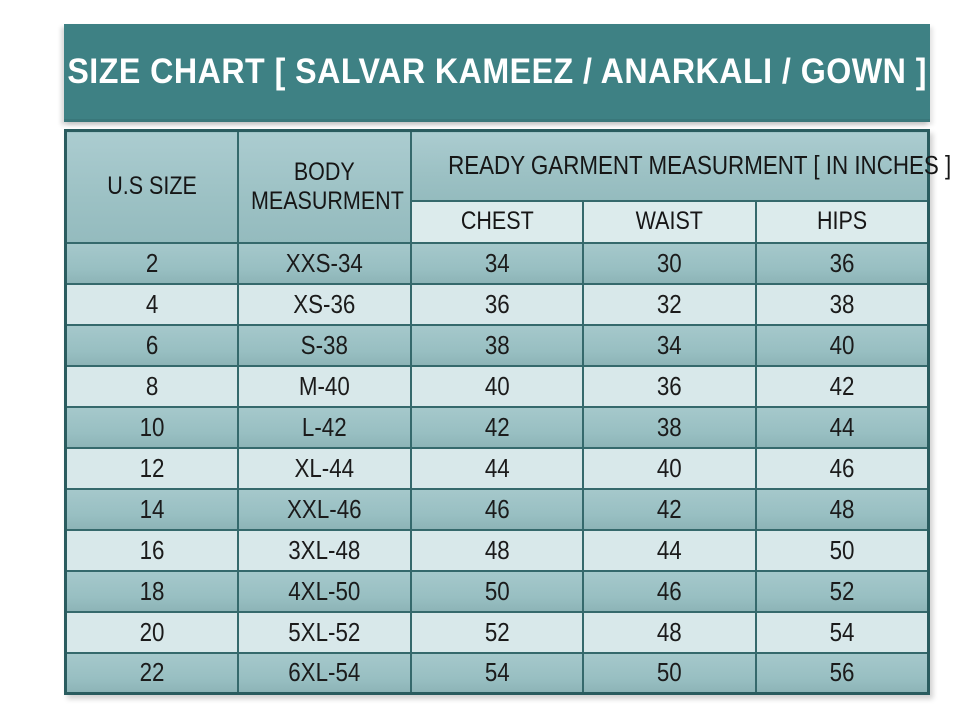 Image resolution: width=960 pixels, height=720 pixels. I want to click on cell-chest: 42, so click(497, 427).